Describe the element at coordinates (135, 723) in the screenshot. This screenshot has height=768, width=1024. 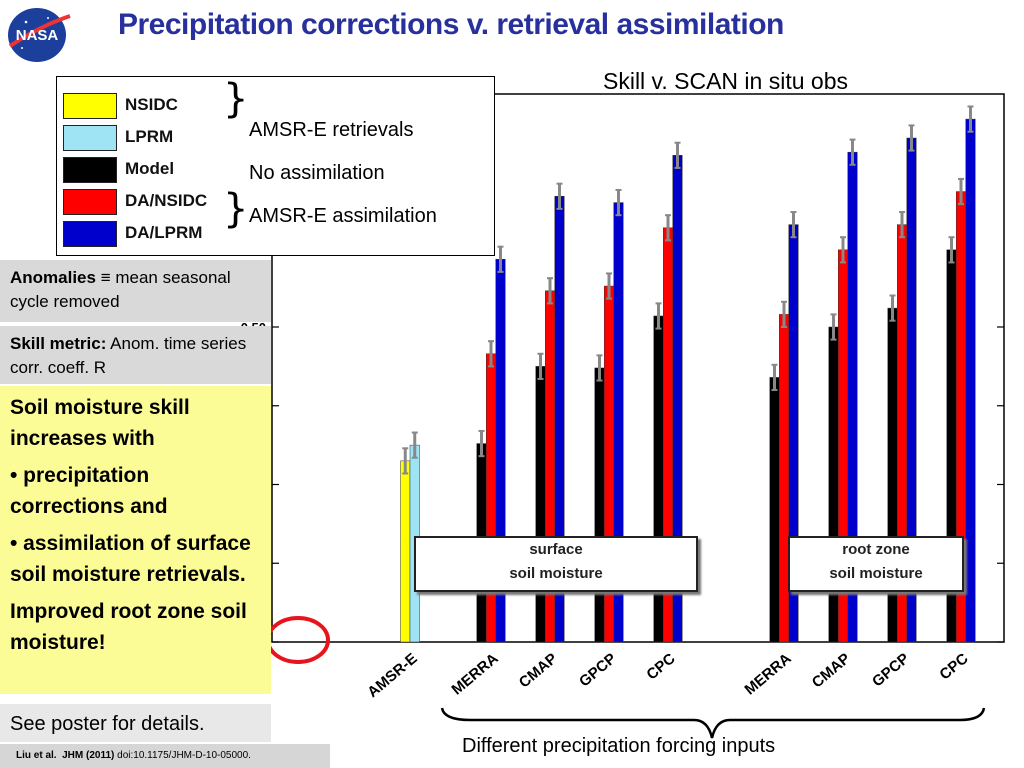
I see `poster-note: See poster for details.` at that location.